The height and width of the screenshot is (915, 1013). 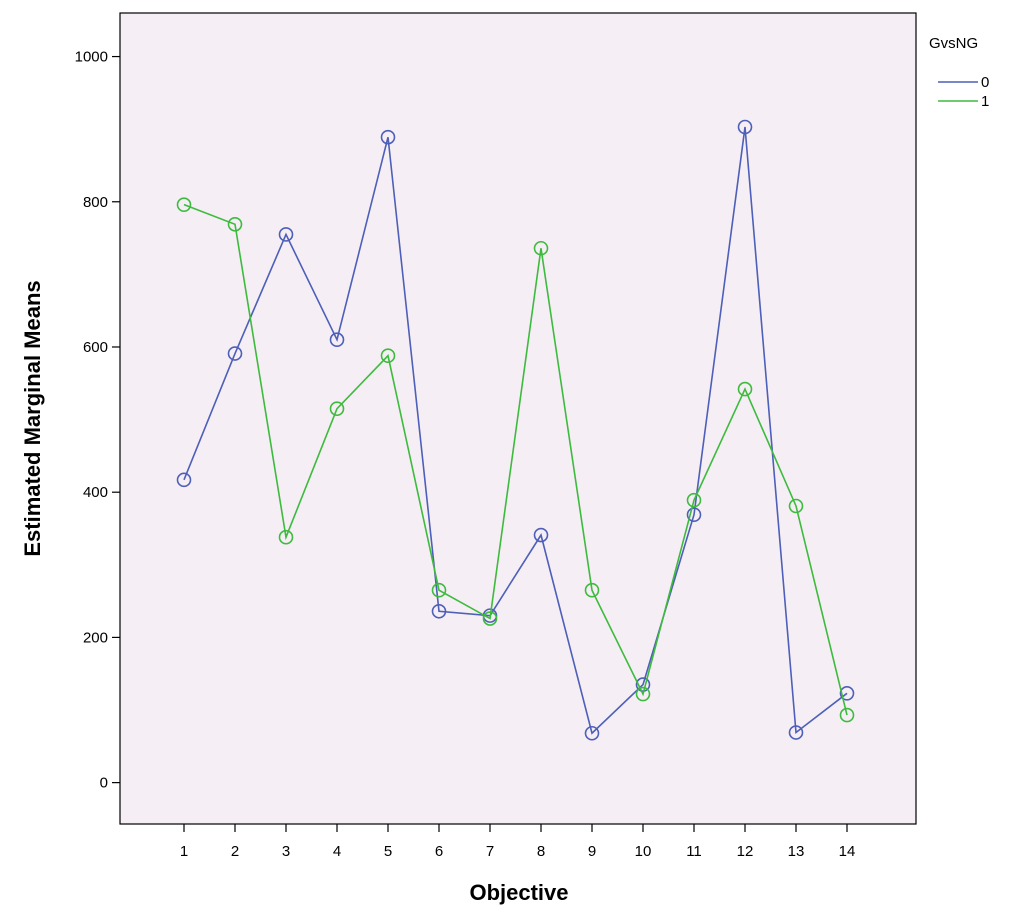 I want to click on y-tick-label: 1000, so click(x=91, y=57).